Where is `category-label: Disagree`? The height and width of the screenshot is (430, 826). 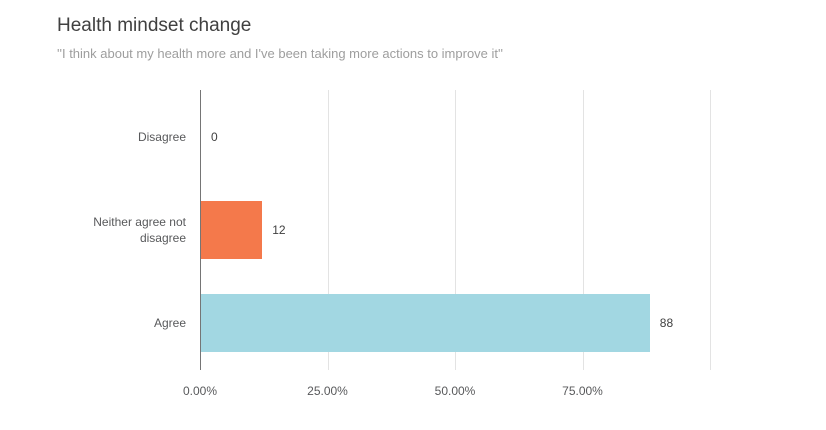 category-label: Disagree is located at coordinates (161, 136).